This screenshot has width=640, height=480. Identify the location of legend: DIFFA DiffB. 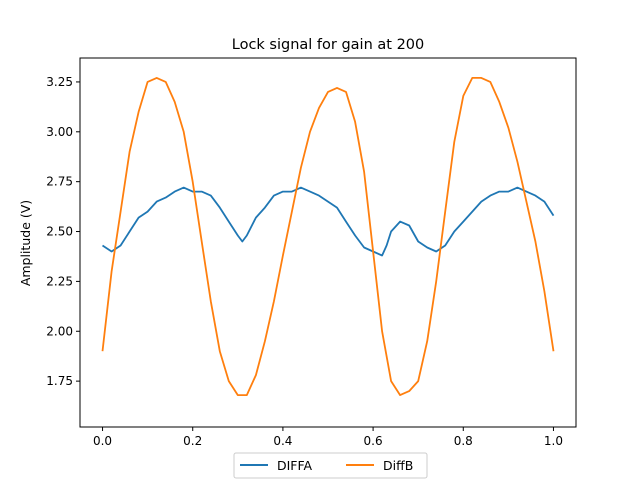
(330, 465).